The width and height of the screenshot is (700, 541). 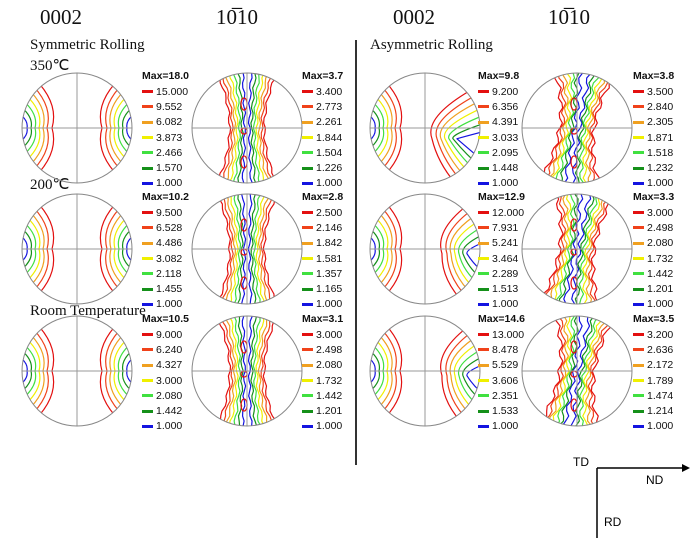 What do you see at coordinates (660, 334) in the screenshot?
I see `legend-value: 3.200` at bounding box center [660, 334].